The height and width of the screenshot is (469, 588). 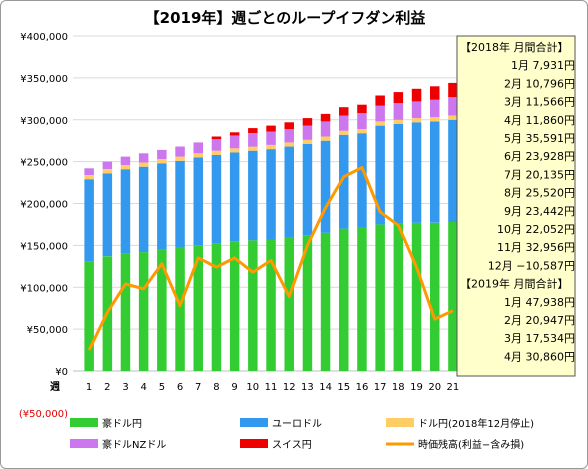 What do you see at coordinates (47, 330) in the screenshot?
I see `y-tick-label: ¥50,000` at bounding box center [47, 330].